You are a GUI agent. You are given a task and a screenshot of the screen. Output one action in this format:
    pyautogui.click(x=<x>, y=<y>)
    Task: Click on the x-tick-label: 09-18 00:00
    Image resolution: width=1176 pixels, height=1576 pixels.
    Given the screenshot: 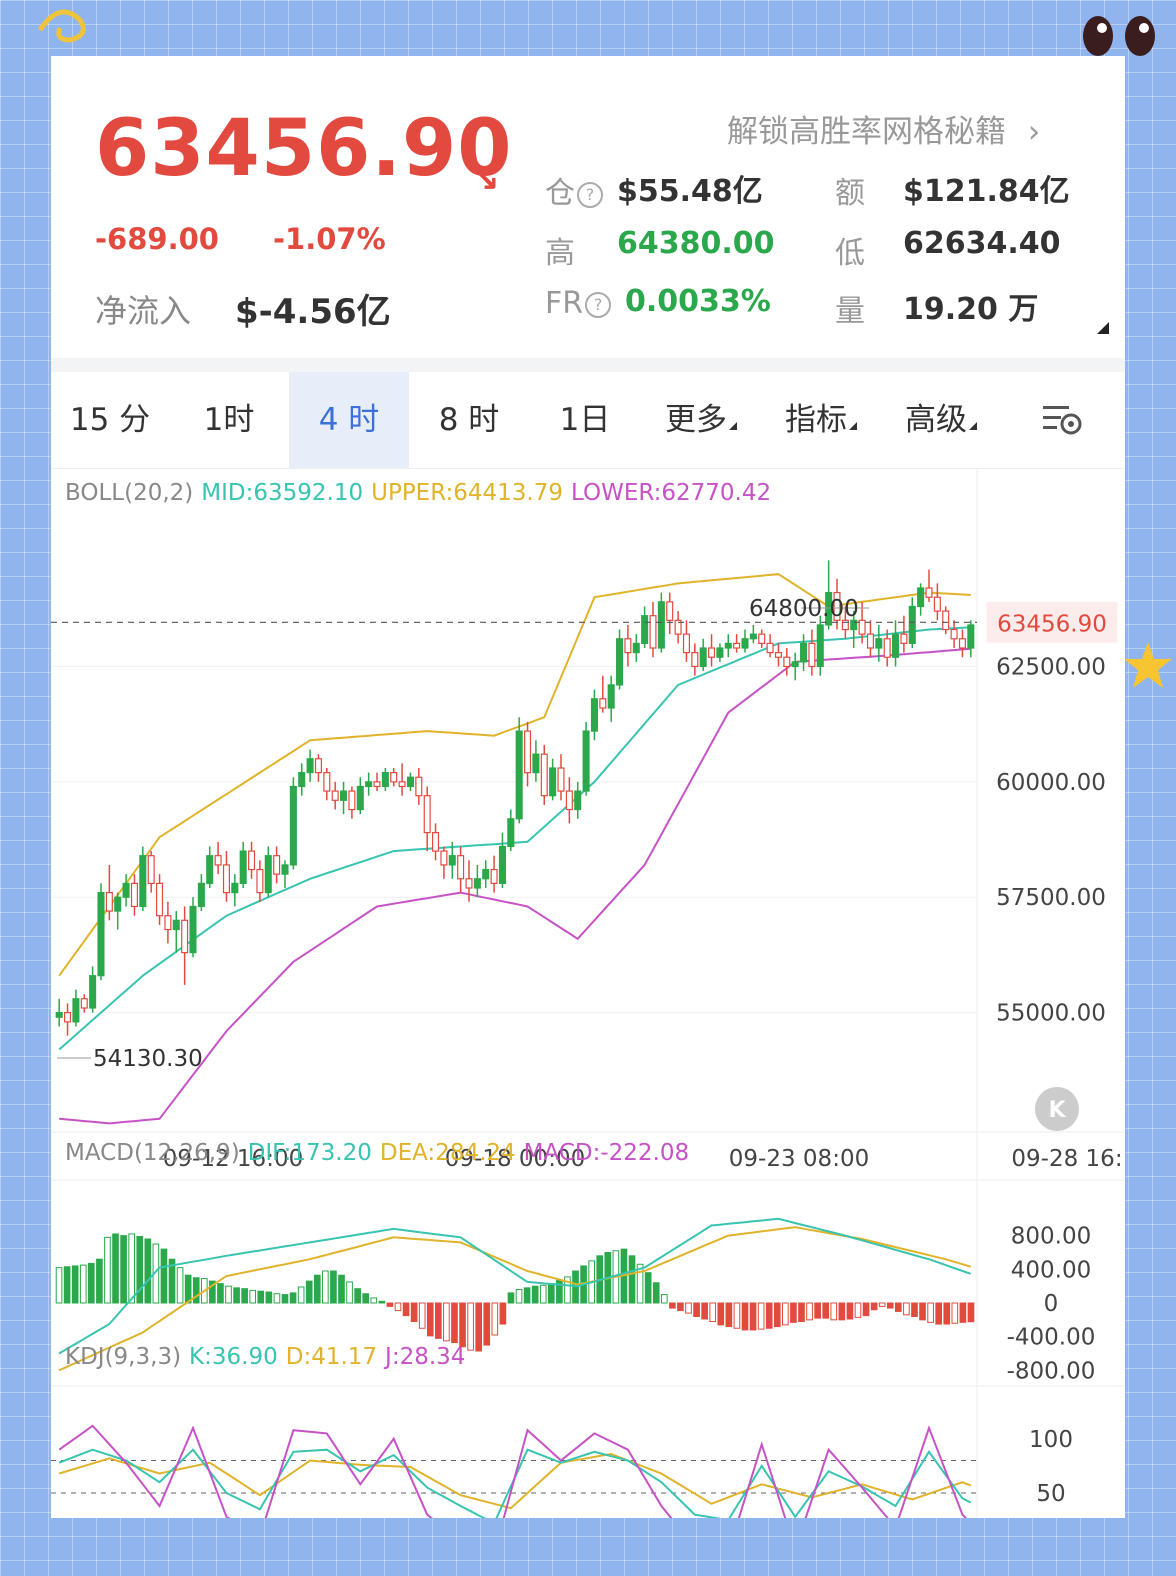 What is the action you would take?
    pyautogui.click(x=515, y=1159)
    